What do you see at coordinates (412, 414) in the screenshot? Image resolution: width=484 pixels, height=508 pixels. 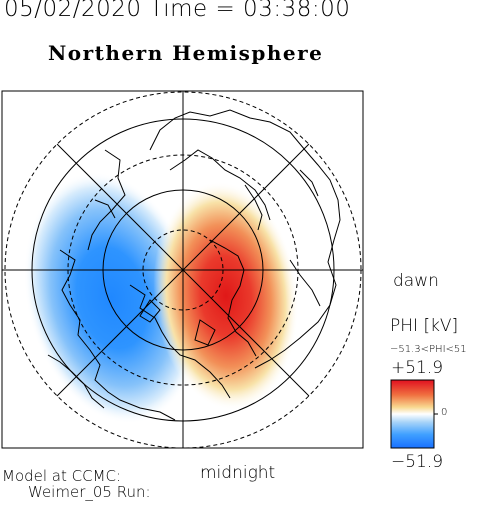 I see `colorbar` at bounding box center [412, 414].